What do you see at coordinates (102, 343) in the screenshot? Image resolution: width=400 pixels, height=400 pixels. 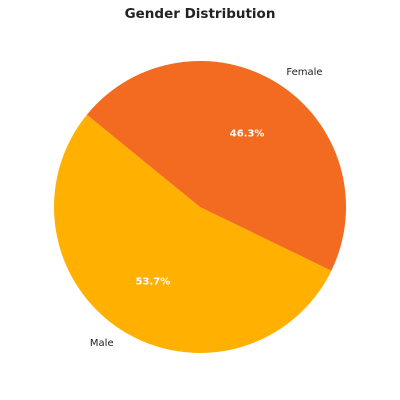 I see `slice-label-male: Male` at bounding box center [102, 343].